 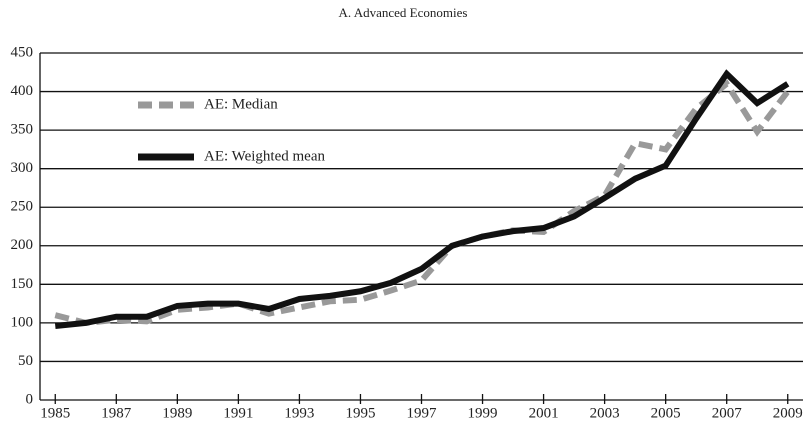 What do you see at coordinates (22, 322) in the screenshot?
I see `y-tick-label: 100` at bounding box center [22, 322].